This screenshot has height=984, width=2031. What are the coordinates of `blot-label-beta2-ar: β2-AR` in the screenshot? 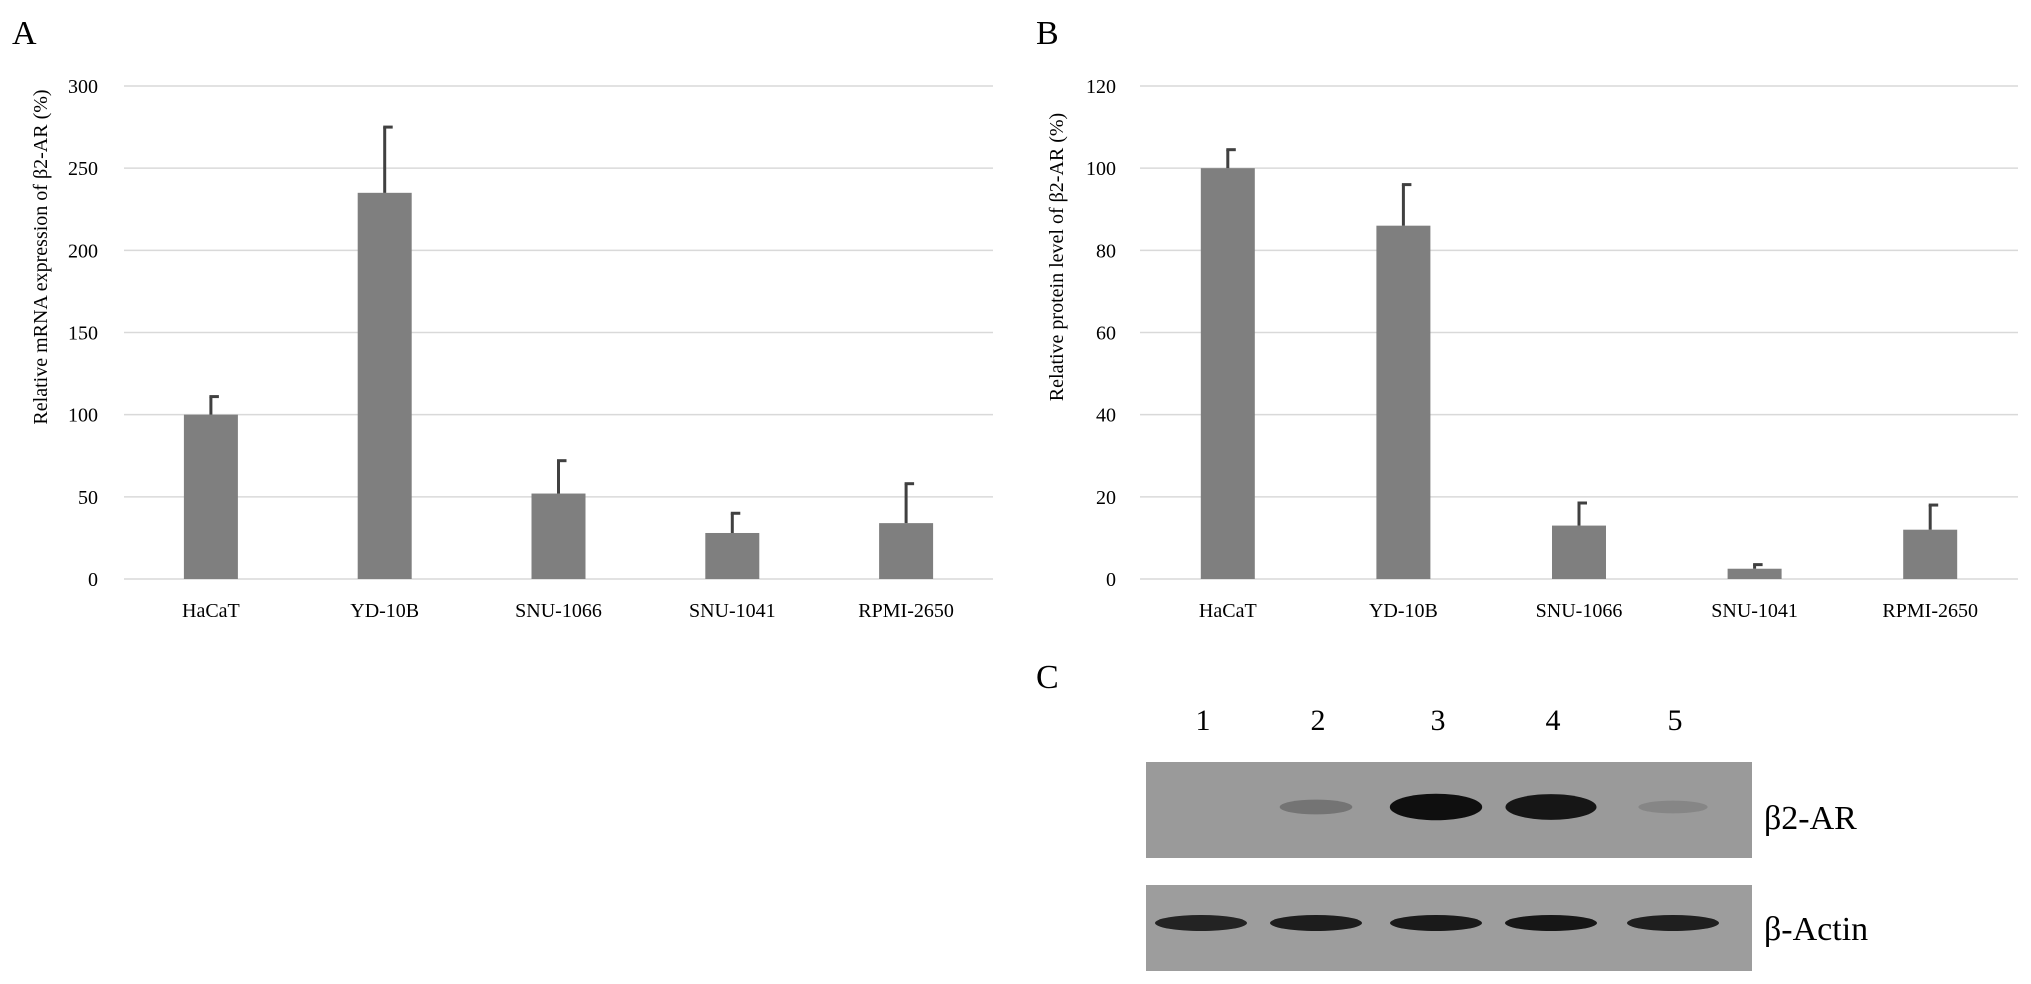 It's located at (1810, 818).